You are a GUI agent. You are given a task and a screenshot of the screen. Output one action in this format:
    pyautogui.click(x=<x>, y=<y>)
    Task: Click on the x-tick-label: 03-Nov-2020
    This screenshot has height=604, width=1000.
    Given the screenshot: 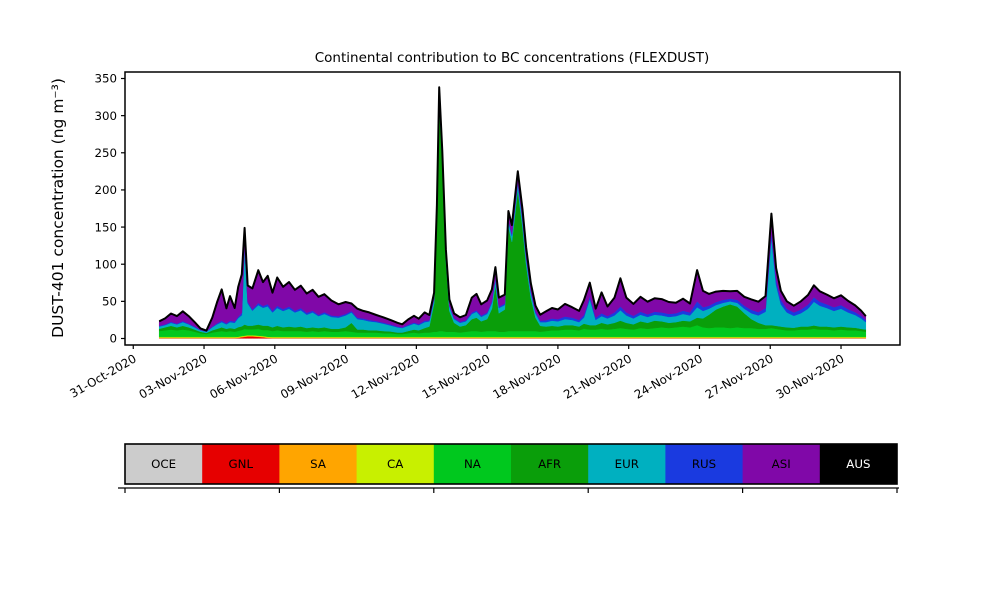 What is the action you would take?
    pyautogui.click(x=172, y=376)
    